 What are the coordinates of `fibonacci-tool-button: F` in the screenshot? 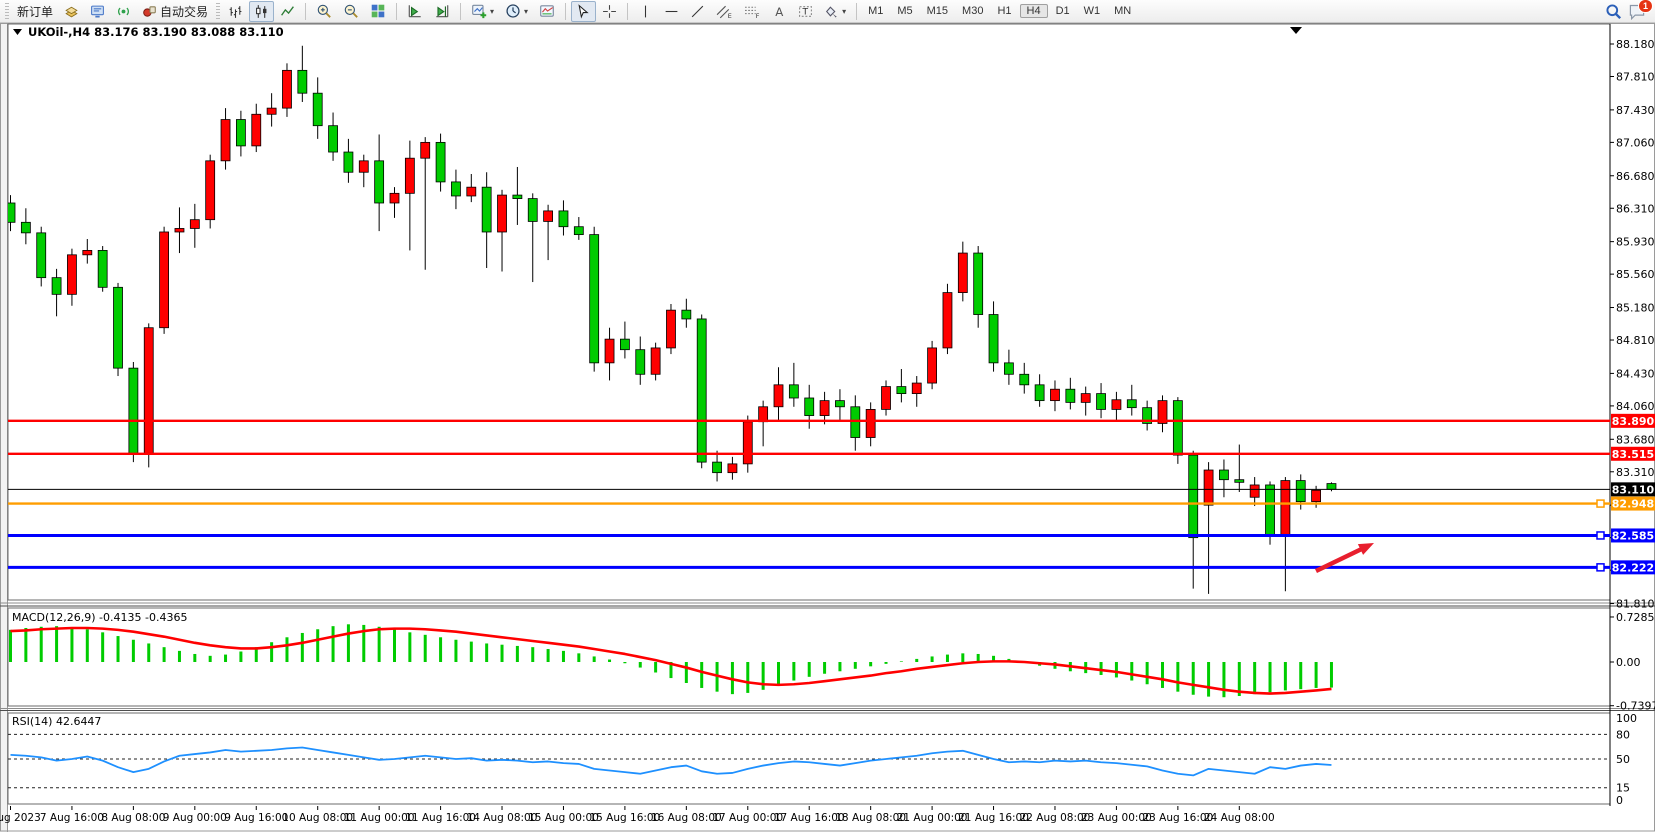 It's located at (752, 11).